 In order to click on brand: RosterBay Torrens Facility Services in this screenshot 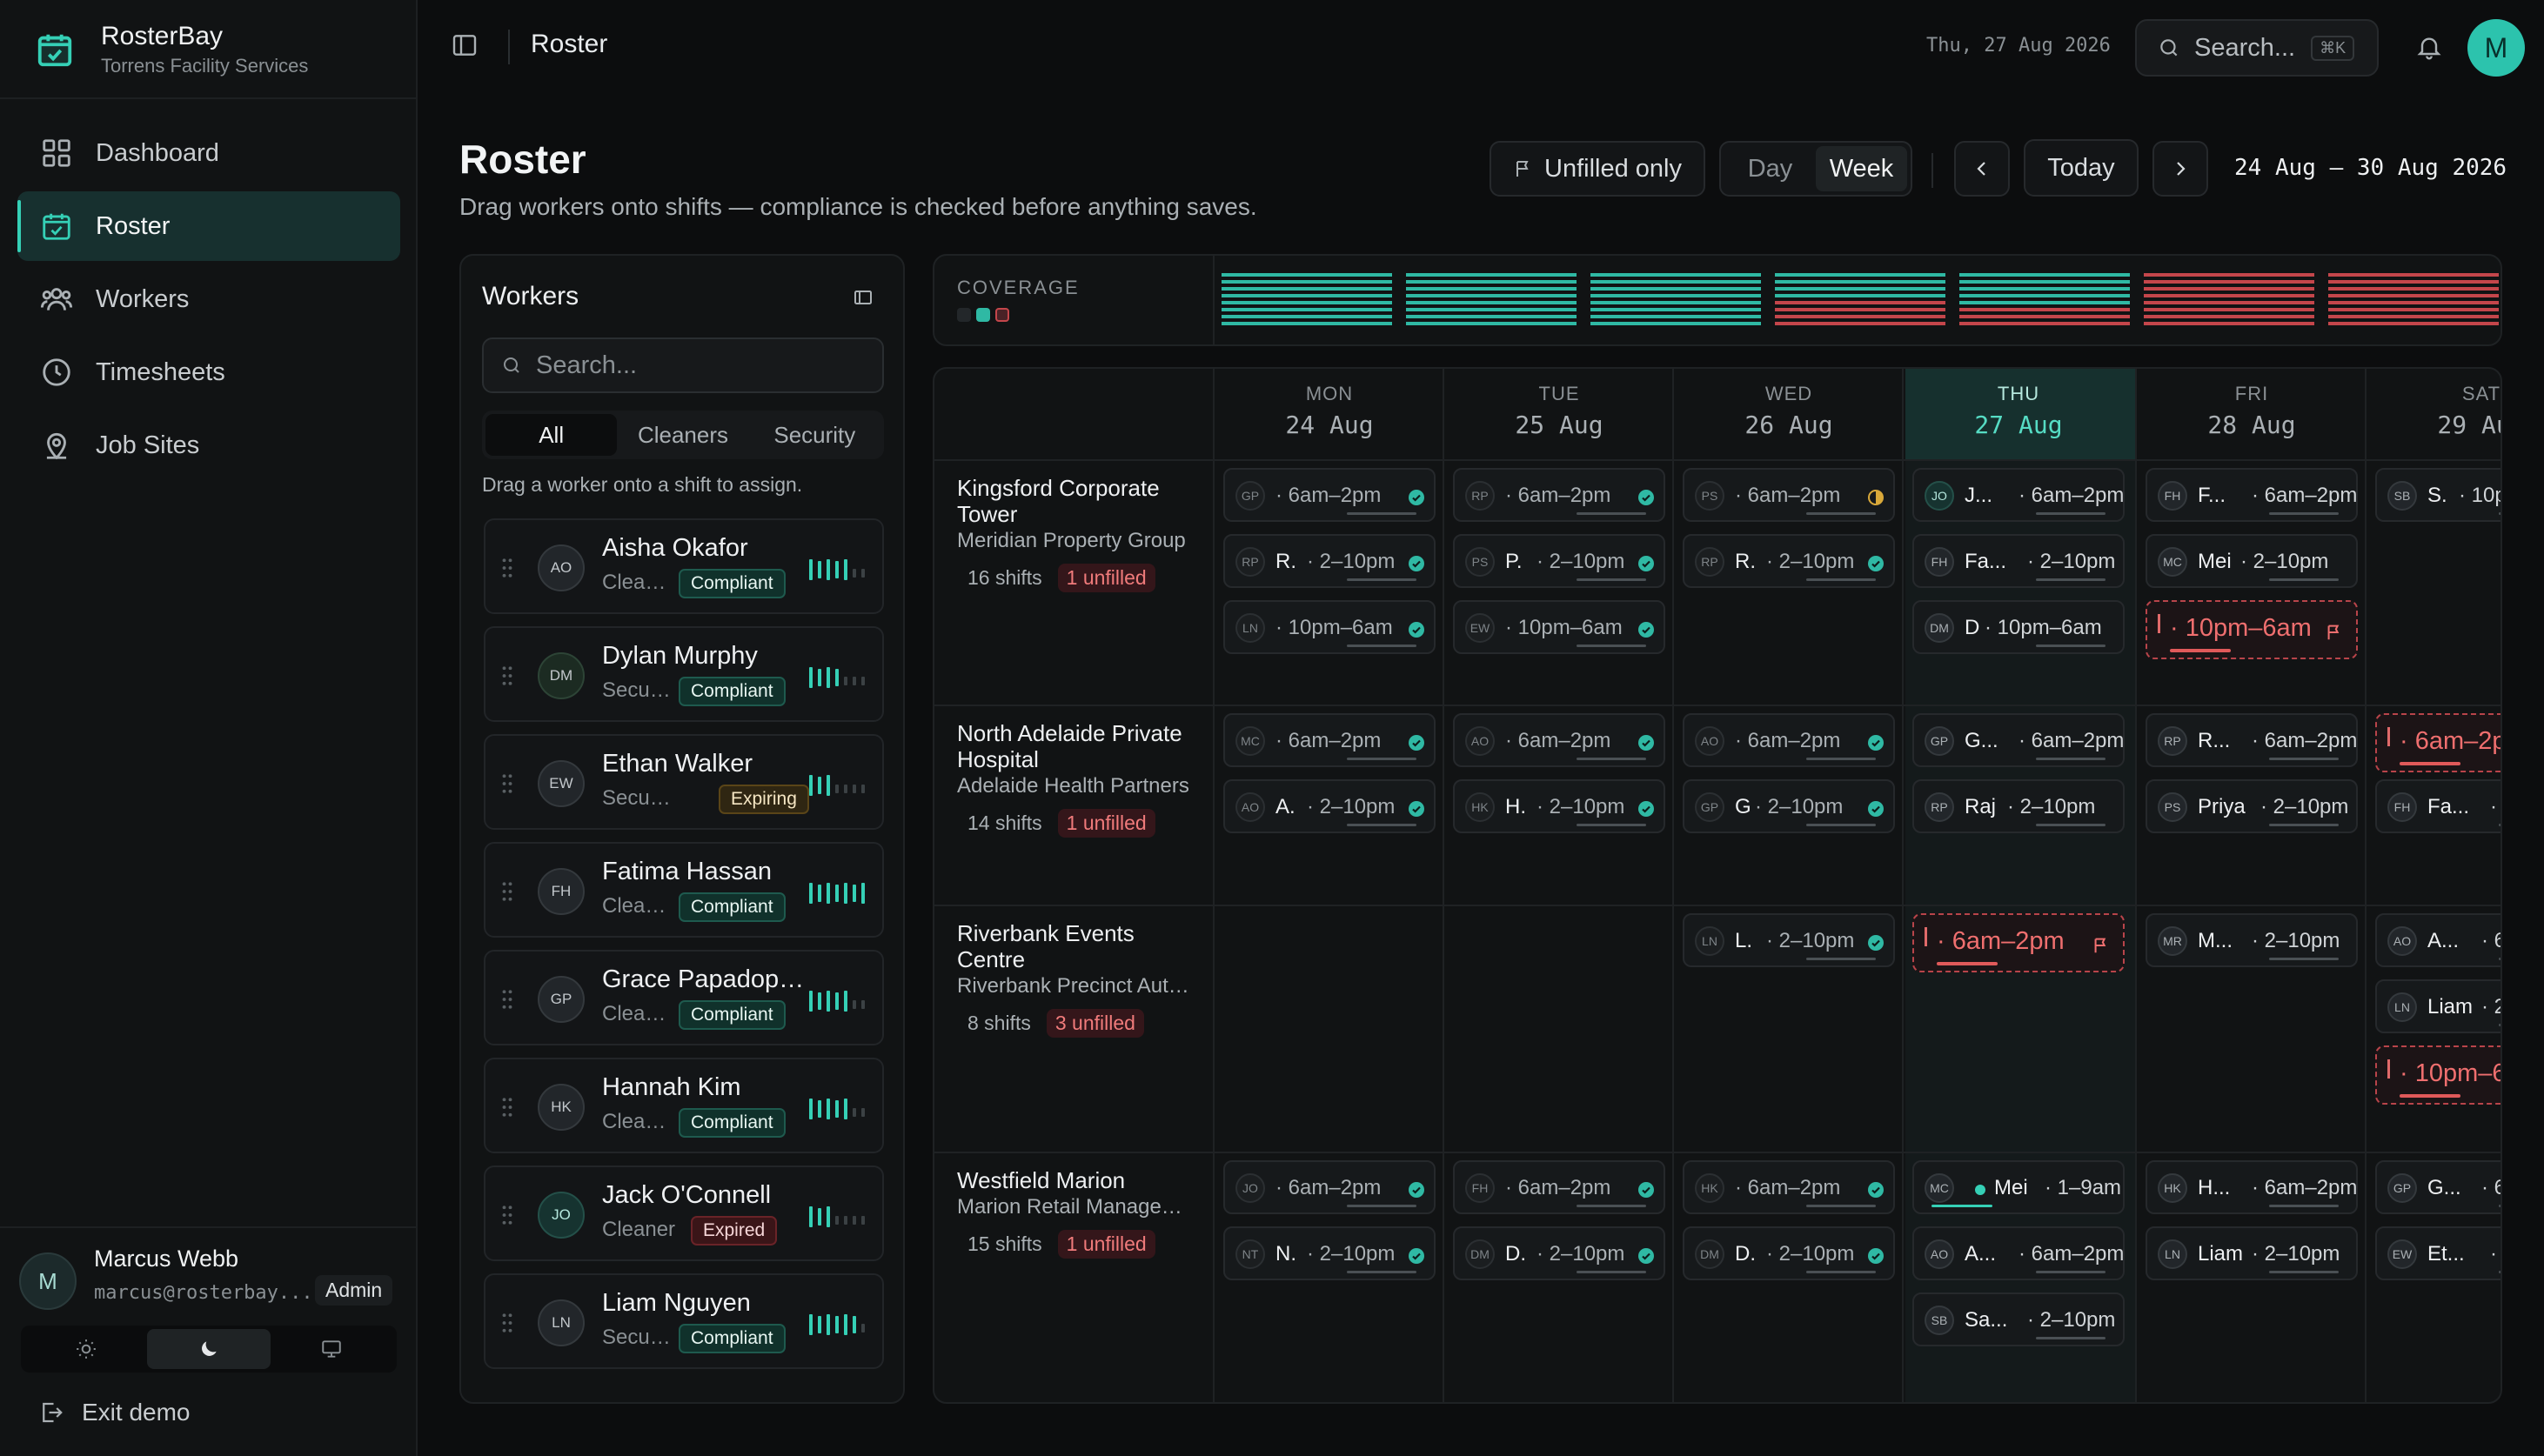, I will do `click(172, 49)`.